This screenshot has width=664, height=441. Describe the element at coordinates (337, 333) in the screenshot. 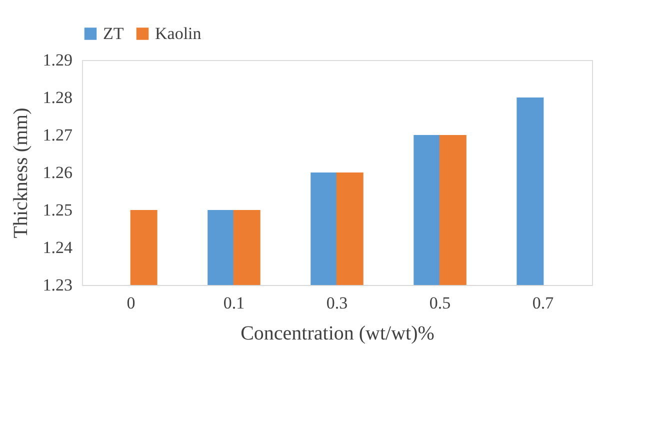

I see `x-axis-title: Concentration (wt/wt)%` at that location.